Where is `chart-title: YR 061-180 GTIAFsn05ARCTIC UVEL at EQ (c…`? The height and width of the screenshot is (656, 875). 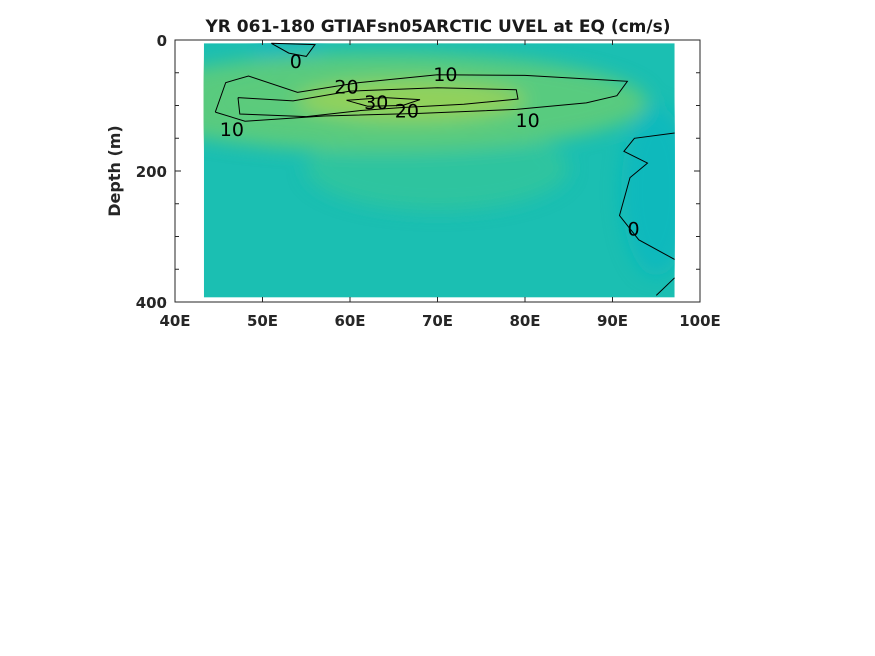
chart-title: YR 061-180 GTIAFsn05ARCTIC UVEL at EQ (c… is located at coordinates (437, 27).